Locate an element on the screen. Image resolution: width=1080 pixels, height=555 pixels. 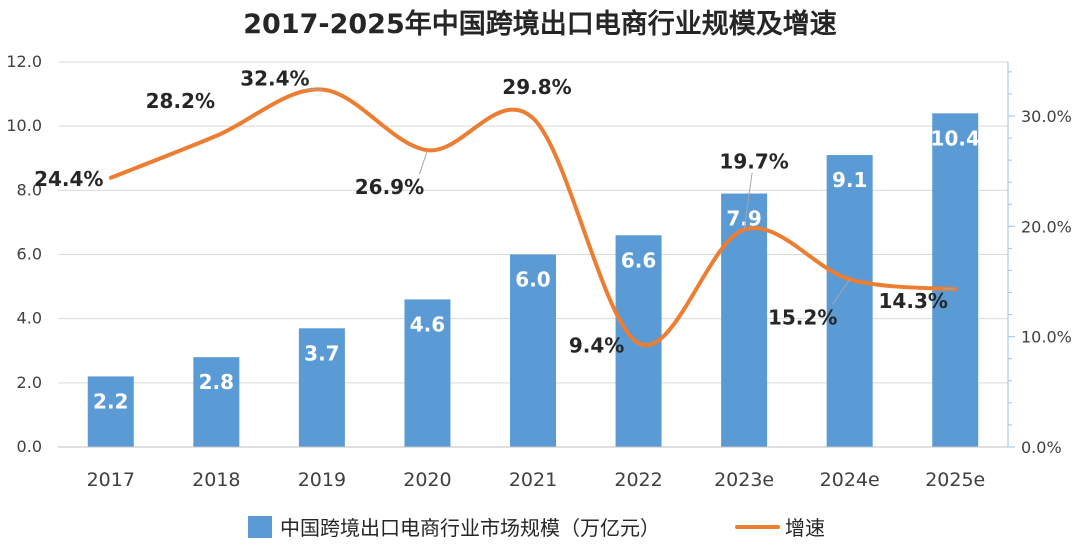
category-label: 2020 is located at coordinates (427, 480).